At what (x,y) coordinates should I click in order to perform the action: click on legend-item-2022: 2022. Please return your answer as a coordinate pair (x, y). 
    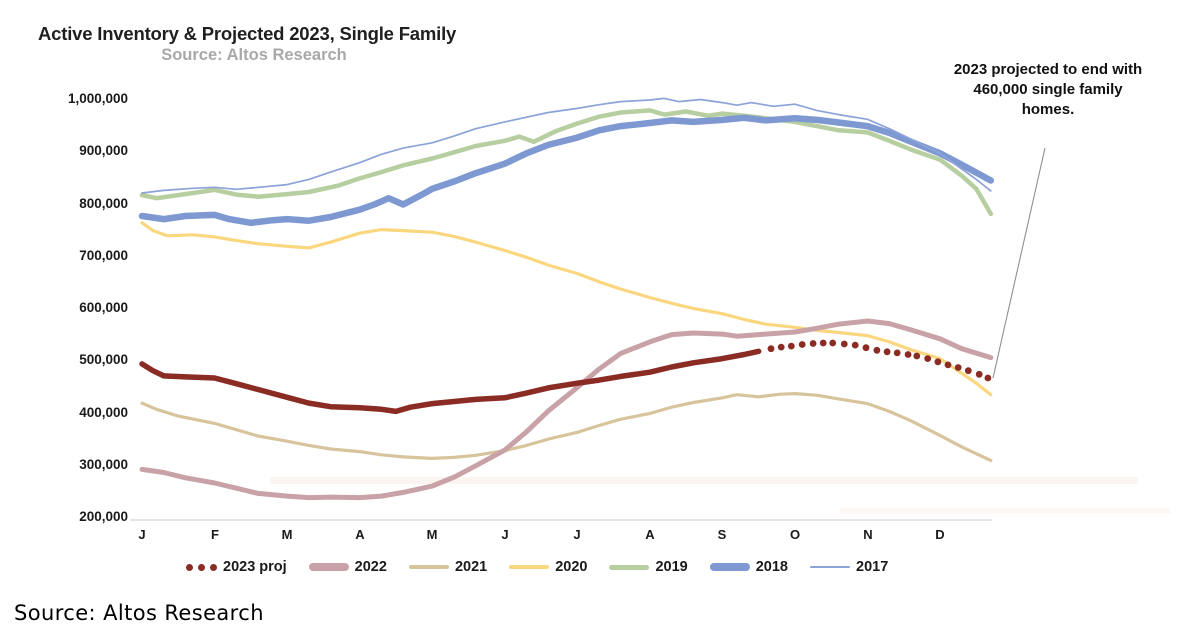
    Looking at the image, I should click on (347, 567).